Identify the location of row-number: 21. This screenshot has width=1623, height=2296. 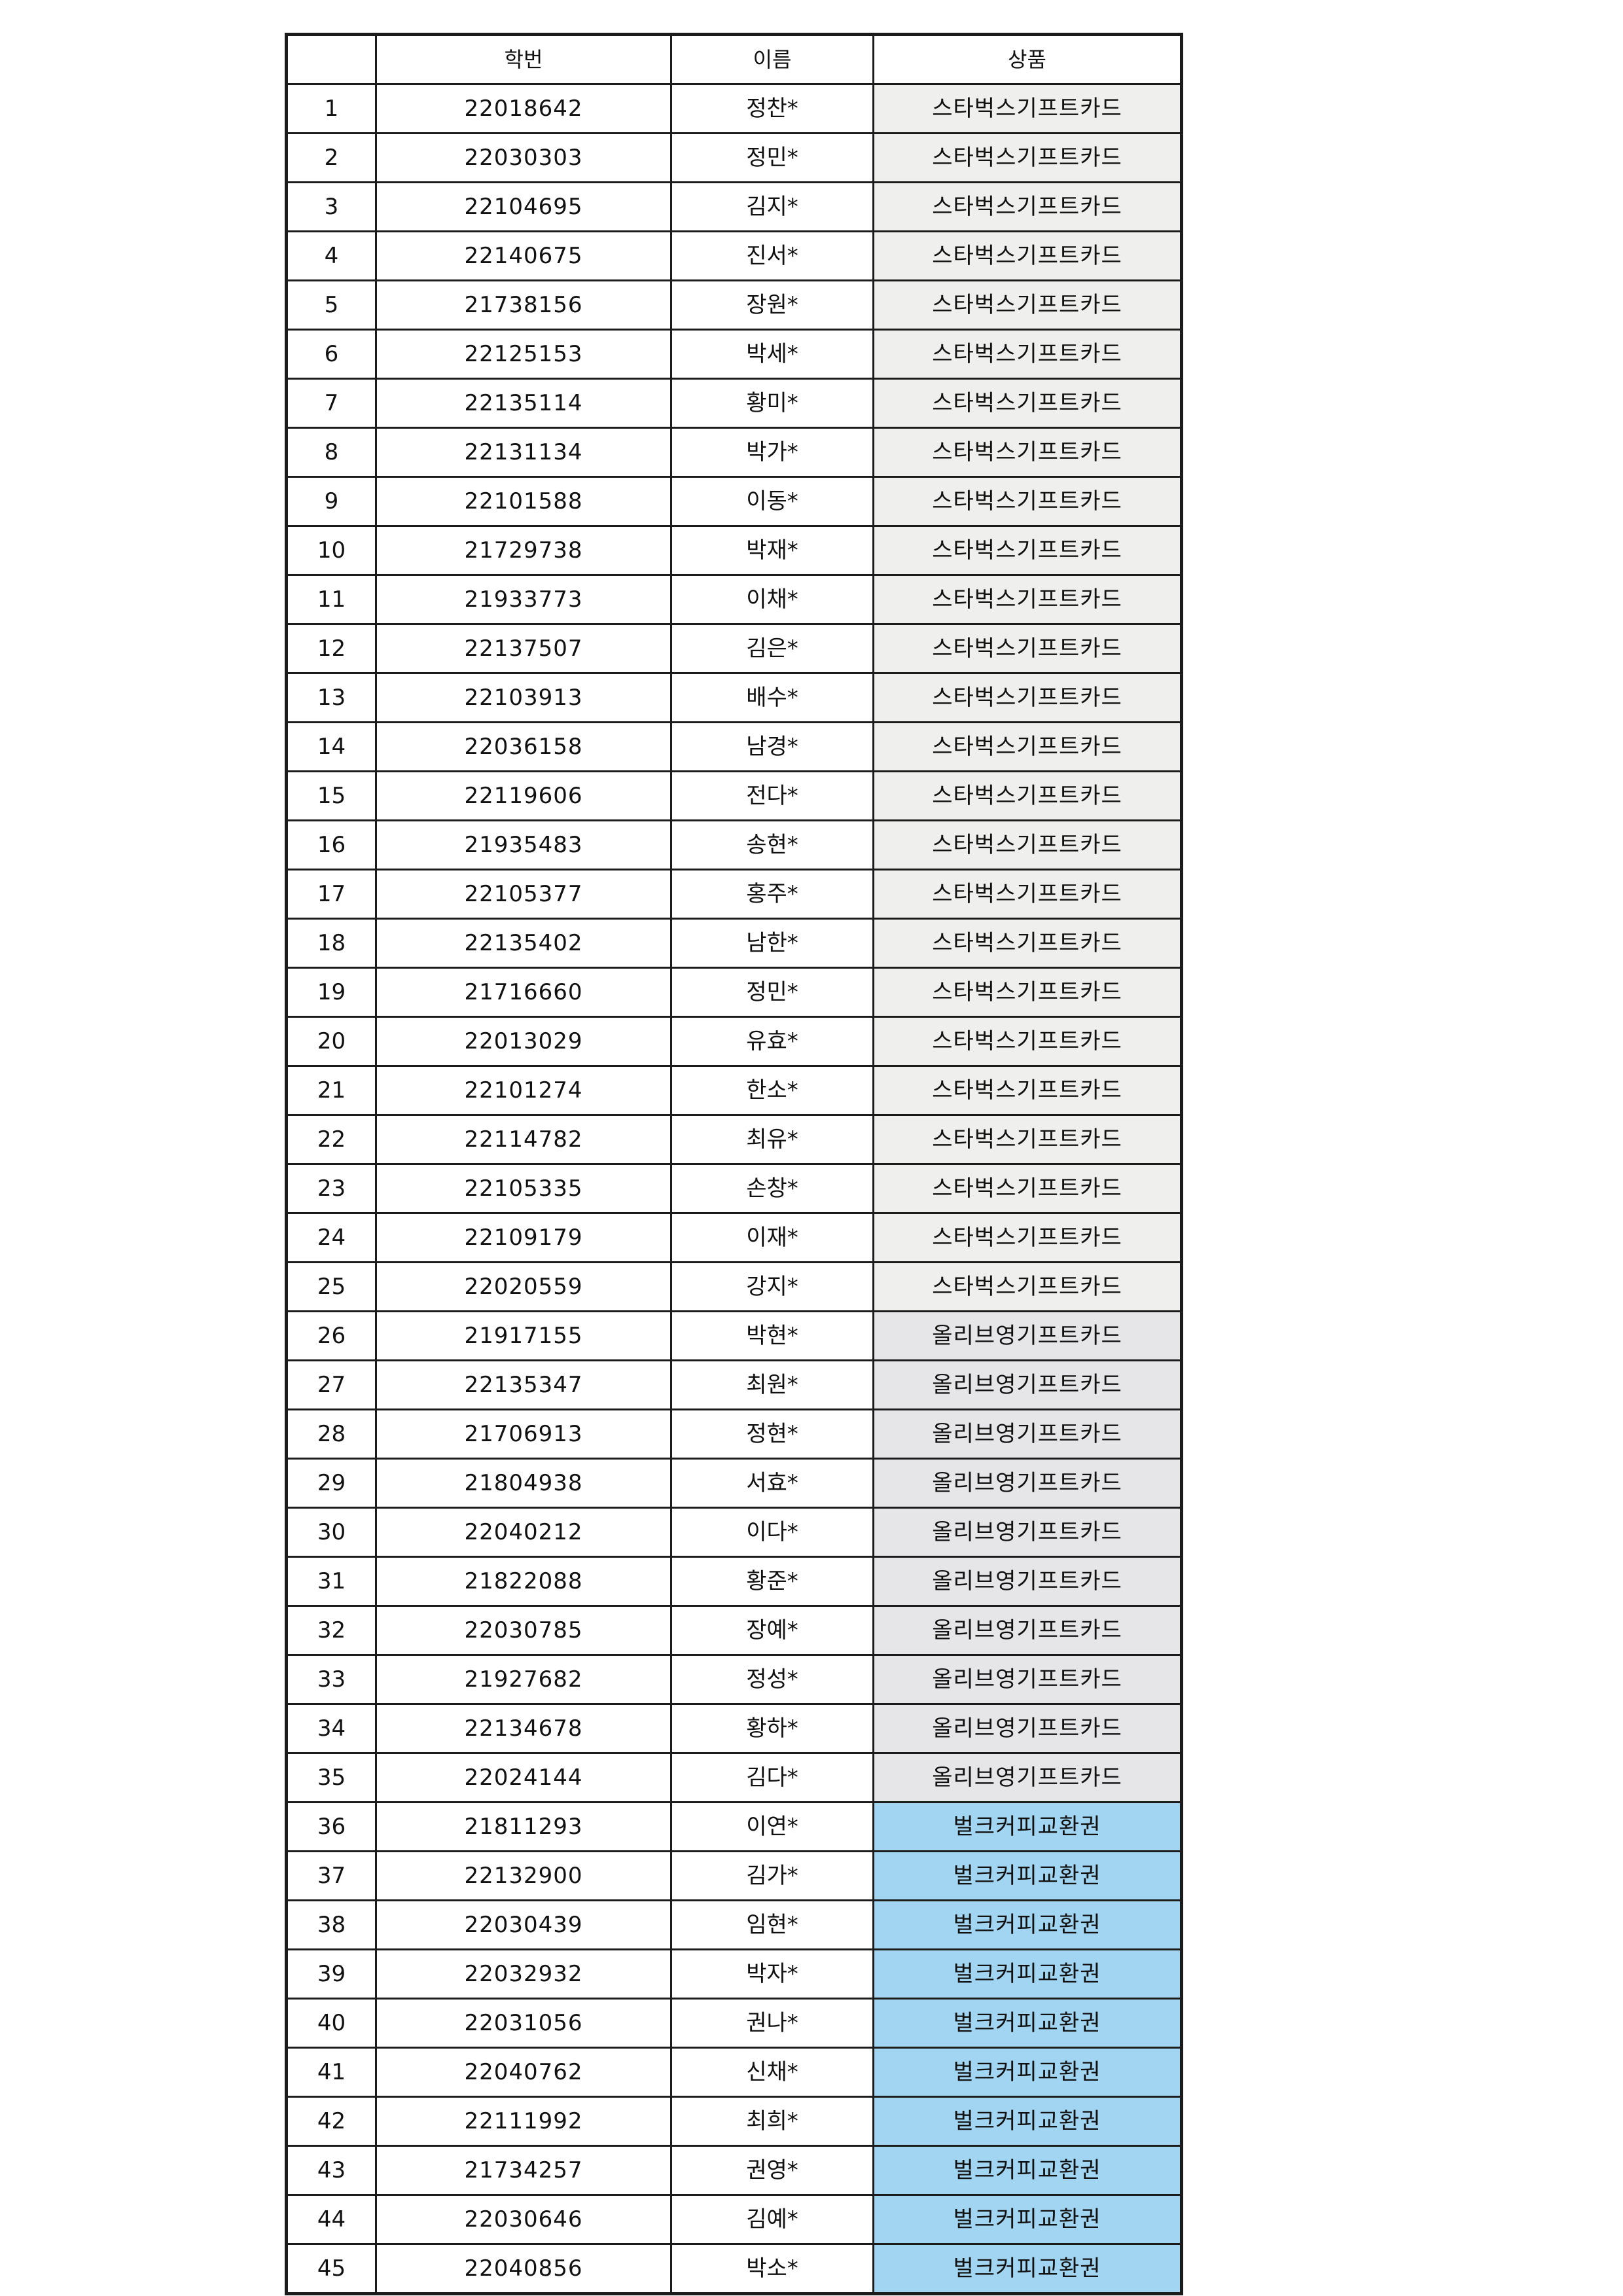
(331, 1090).